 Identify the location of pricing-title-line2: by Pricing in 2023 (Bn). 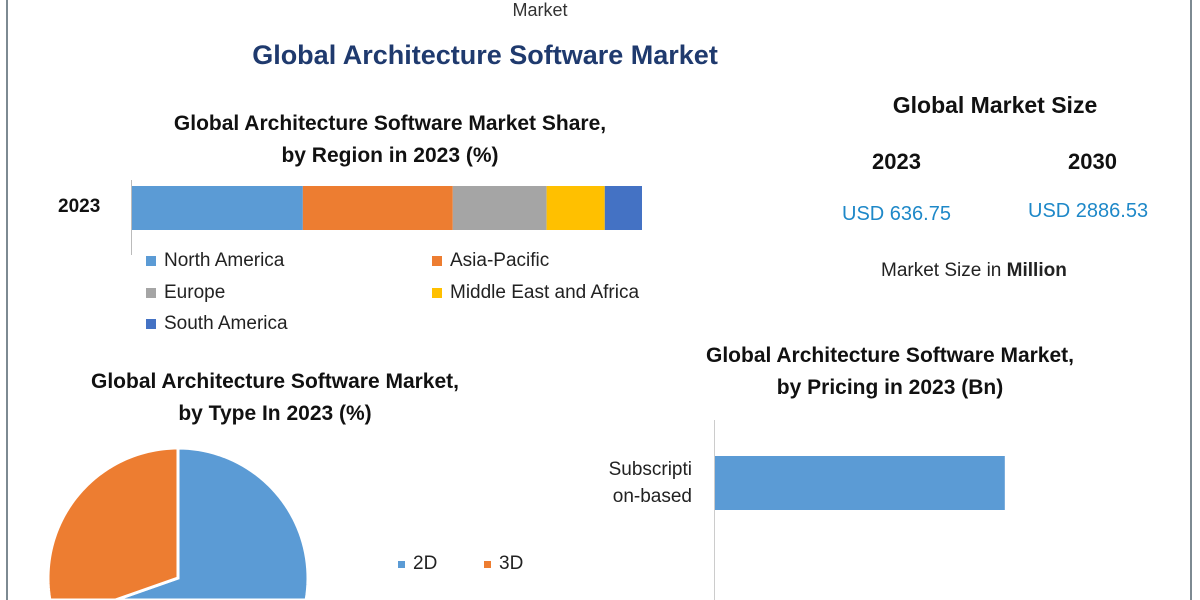
(890, 387).